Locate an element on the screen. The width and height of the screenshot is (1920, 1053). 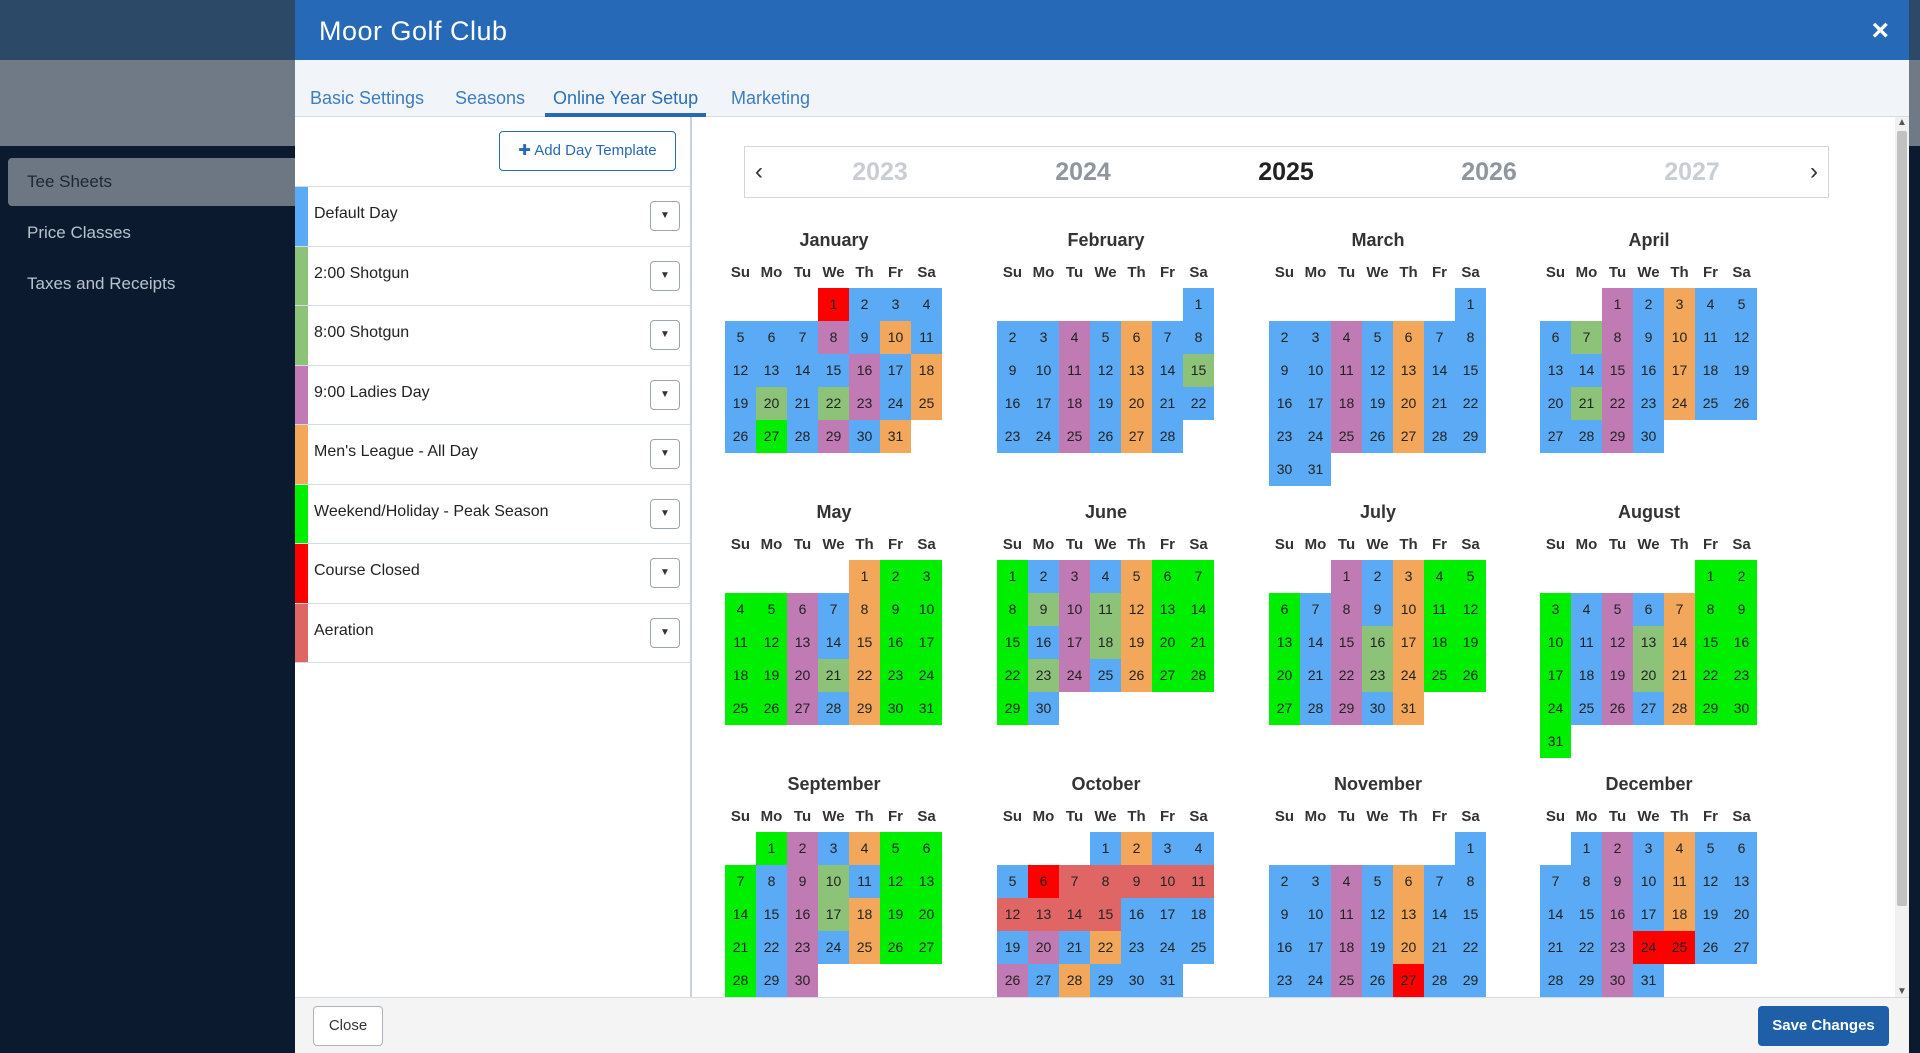
scroll-down-icon: ▼ is located at coordinates (1902, 991).